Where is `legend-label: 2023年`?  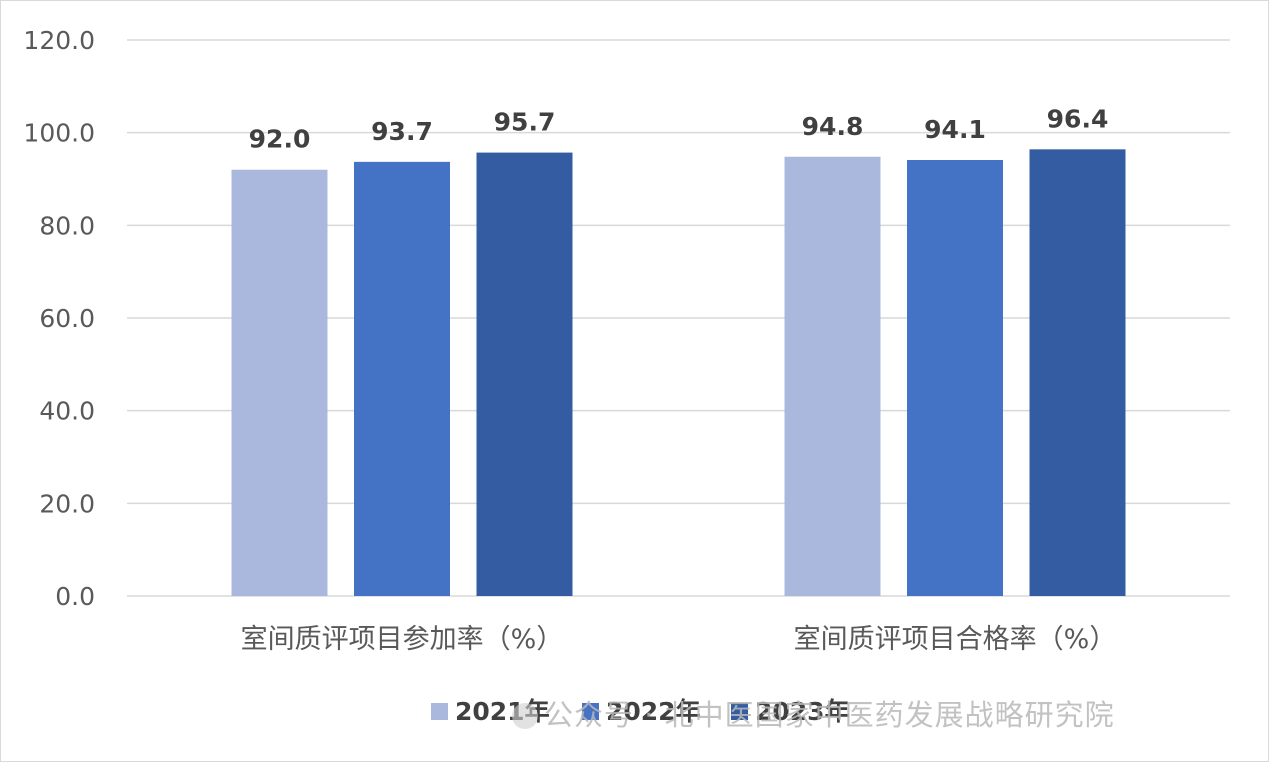
legend-label: 2023年 is located at coordinates (802, 711).